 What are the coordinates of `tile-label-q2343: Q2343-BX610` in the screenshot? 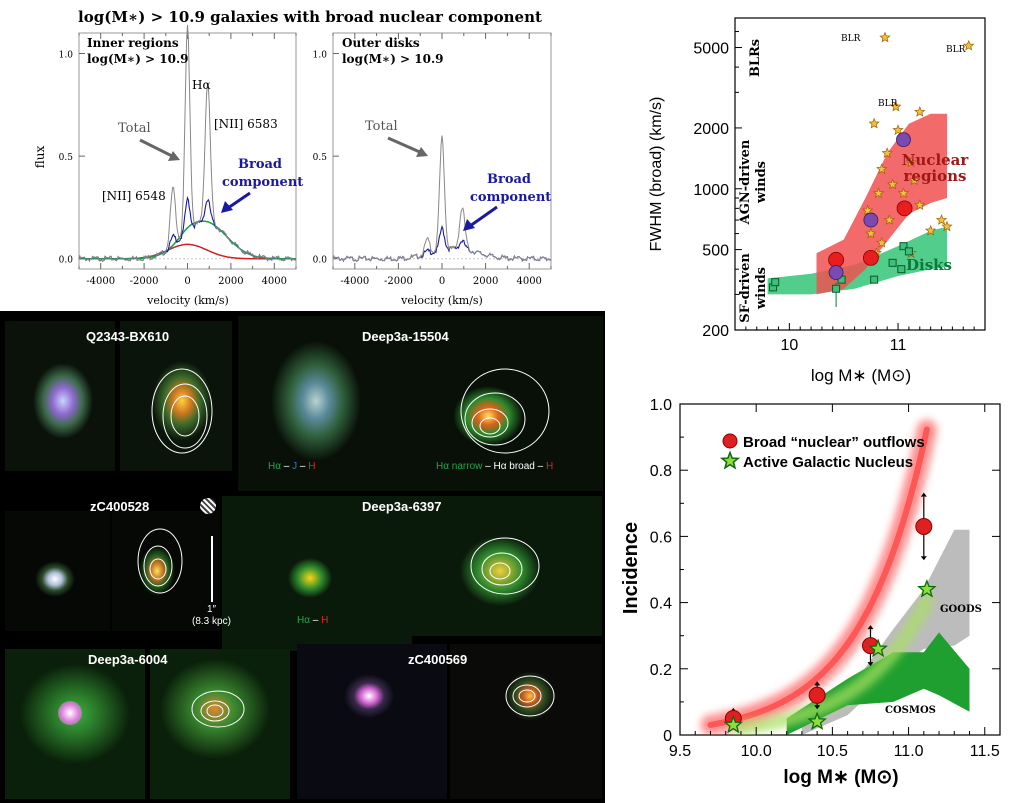 It's located at (128, 336).